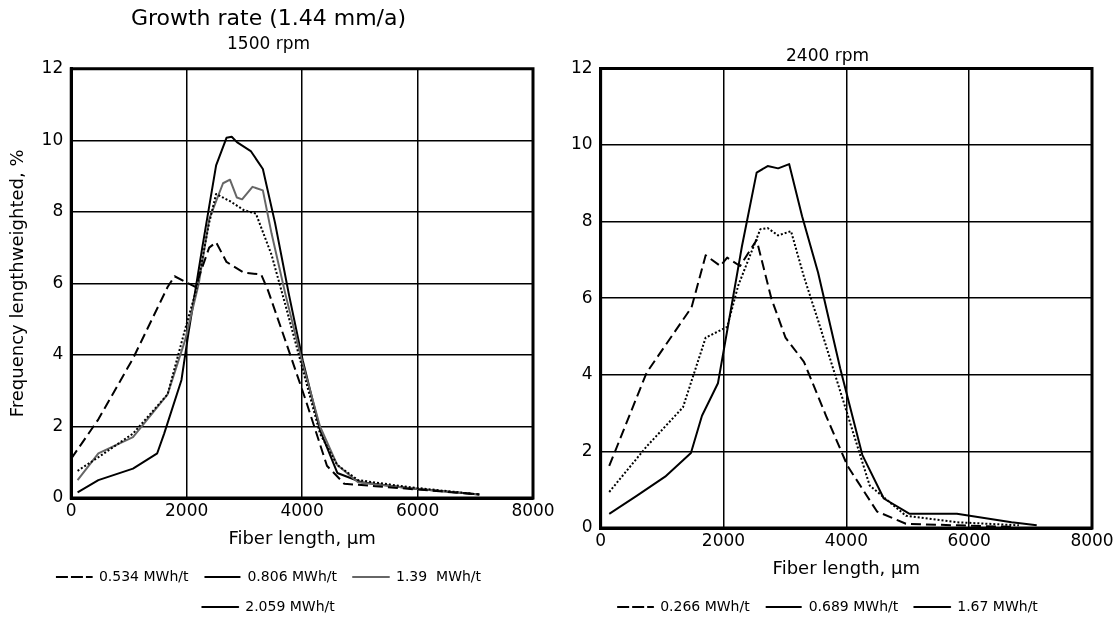 The width and height of the screenshot is (1118, 628). Describe the element at coordinates (17, 283) in the screenshot. I see `y-axis-title: Frequency lengthweighted, %` at that location.